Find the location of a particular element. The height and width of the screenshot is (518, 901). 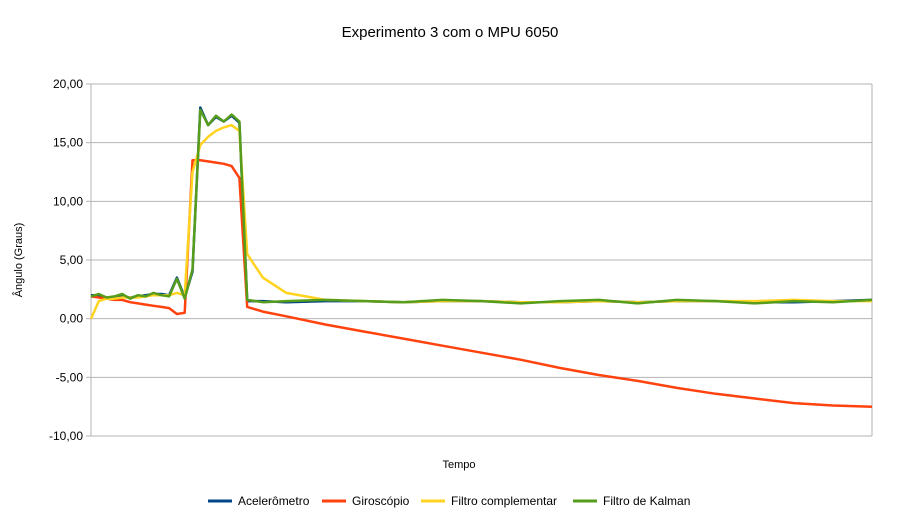

chart-title: Experimento 3 com o MPU 6050 is located at coordinates (450, 32).